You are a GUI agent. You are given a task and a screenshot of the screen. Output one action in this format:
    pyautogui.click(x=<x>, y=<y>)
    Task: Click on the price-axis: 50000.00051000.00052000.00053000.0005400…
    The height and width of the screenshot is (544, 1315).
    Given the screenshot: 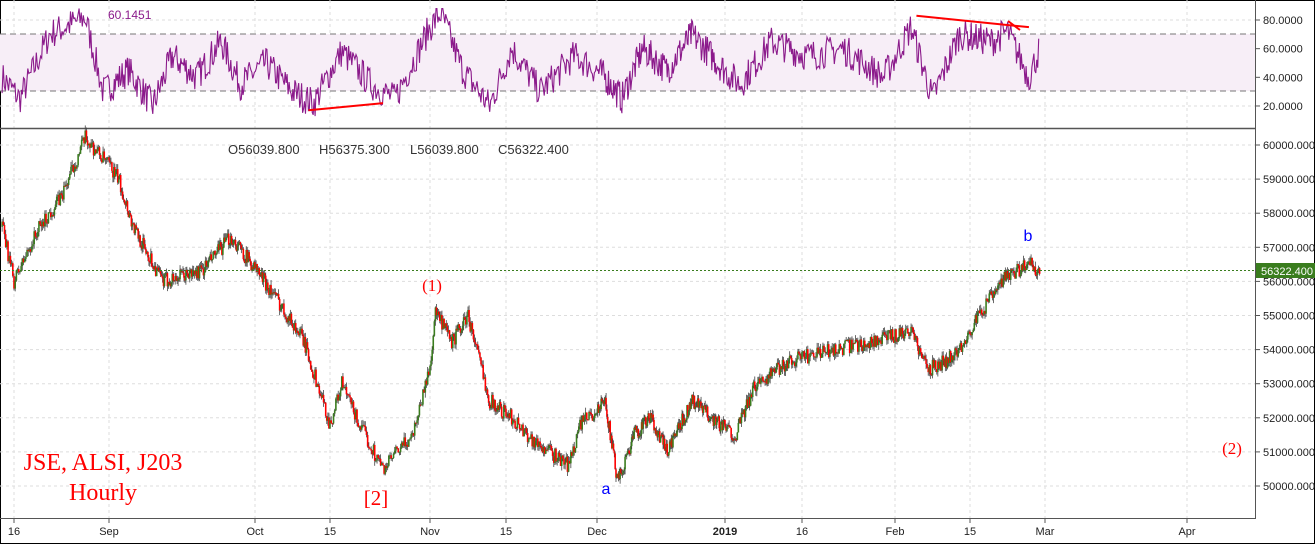 What is the action you would take?
    pyautogui.click(x=1285, y=316)
    